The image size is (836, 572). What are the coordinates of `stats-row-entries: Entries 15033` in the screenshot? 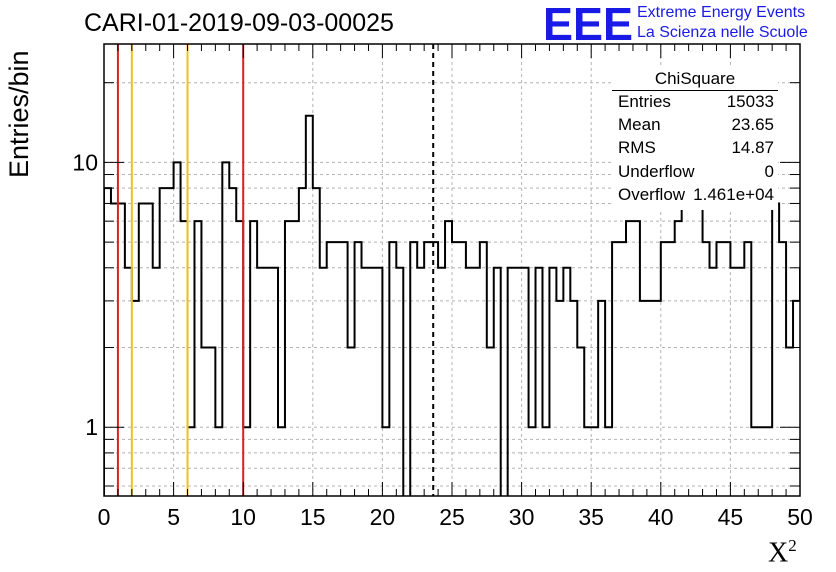 It's located at (696, 104).